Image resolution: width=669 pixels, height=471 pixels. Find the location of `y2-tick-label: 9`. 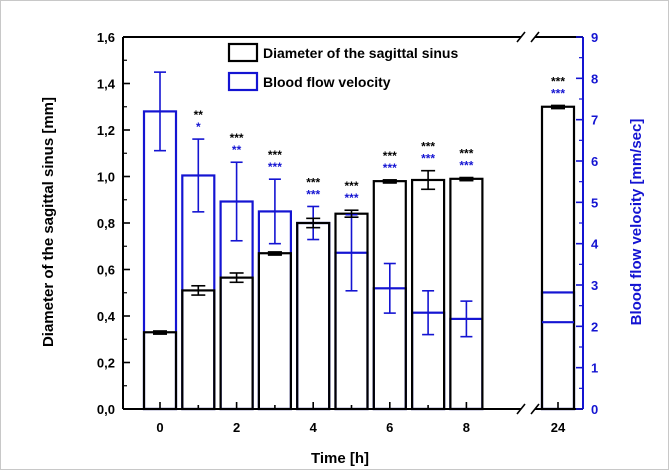

y2-tick-label: 9 is located at coordinates (594, 37).